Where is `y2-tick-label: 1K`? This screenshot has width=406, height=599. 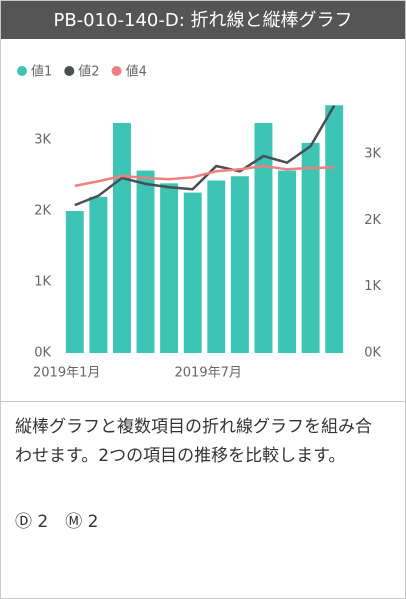 y2-tick-label: 1K is located at coordinates (372, 286).